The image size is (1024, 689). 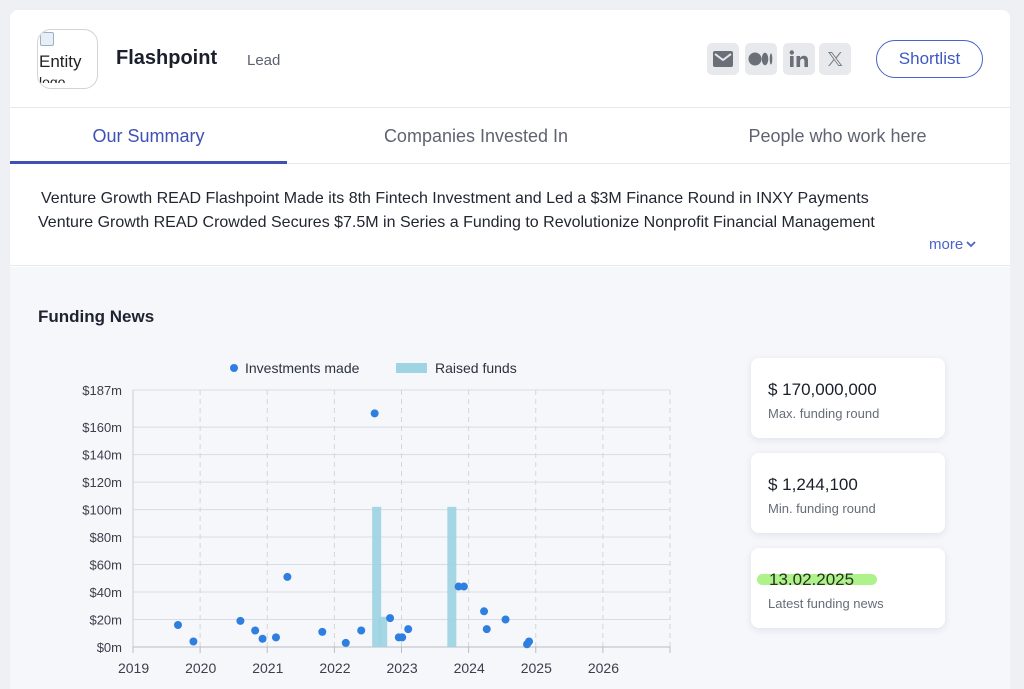 What do you see at coordinates (109, 647) in the screenshot?
I see `y-tick-label: $0m` at bounding box center [109, 647].